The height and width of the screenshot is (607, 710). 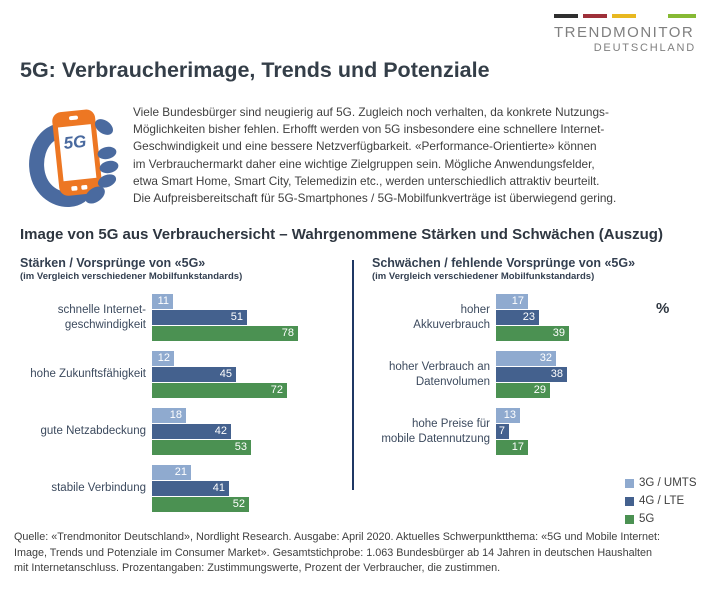 What do you see at coordinates (556, 374) in the screenshot?
I see `bar-value-label: 38` at bounding box center [556, 374].